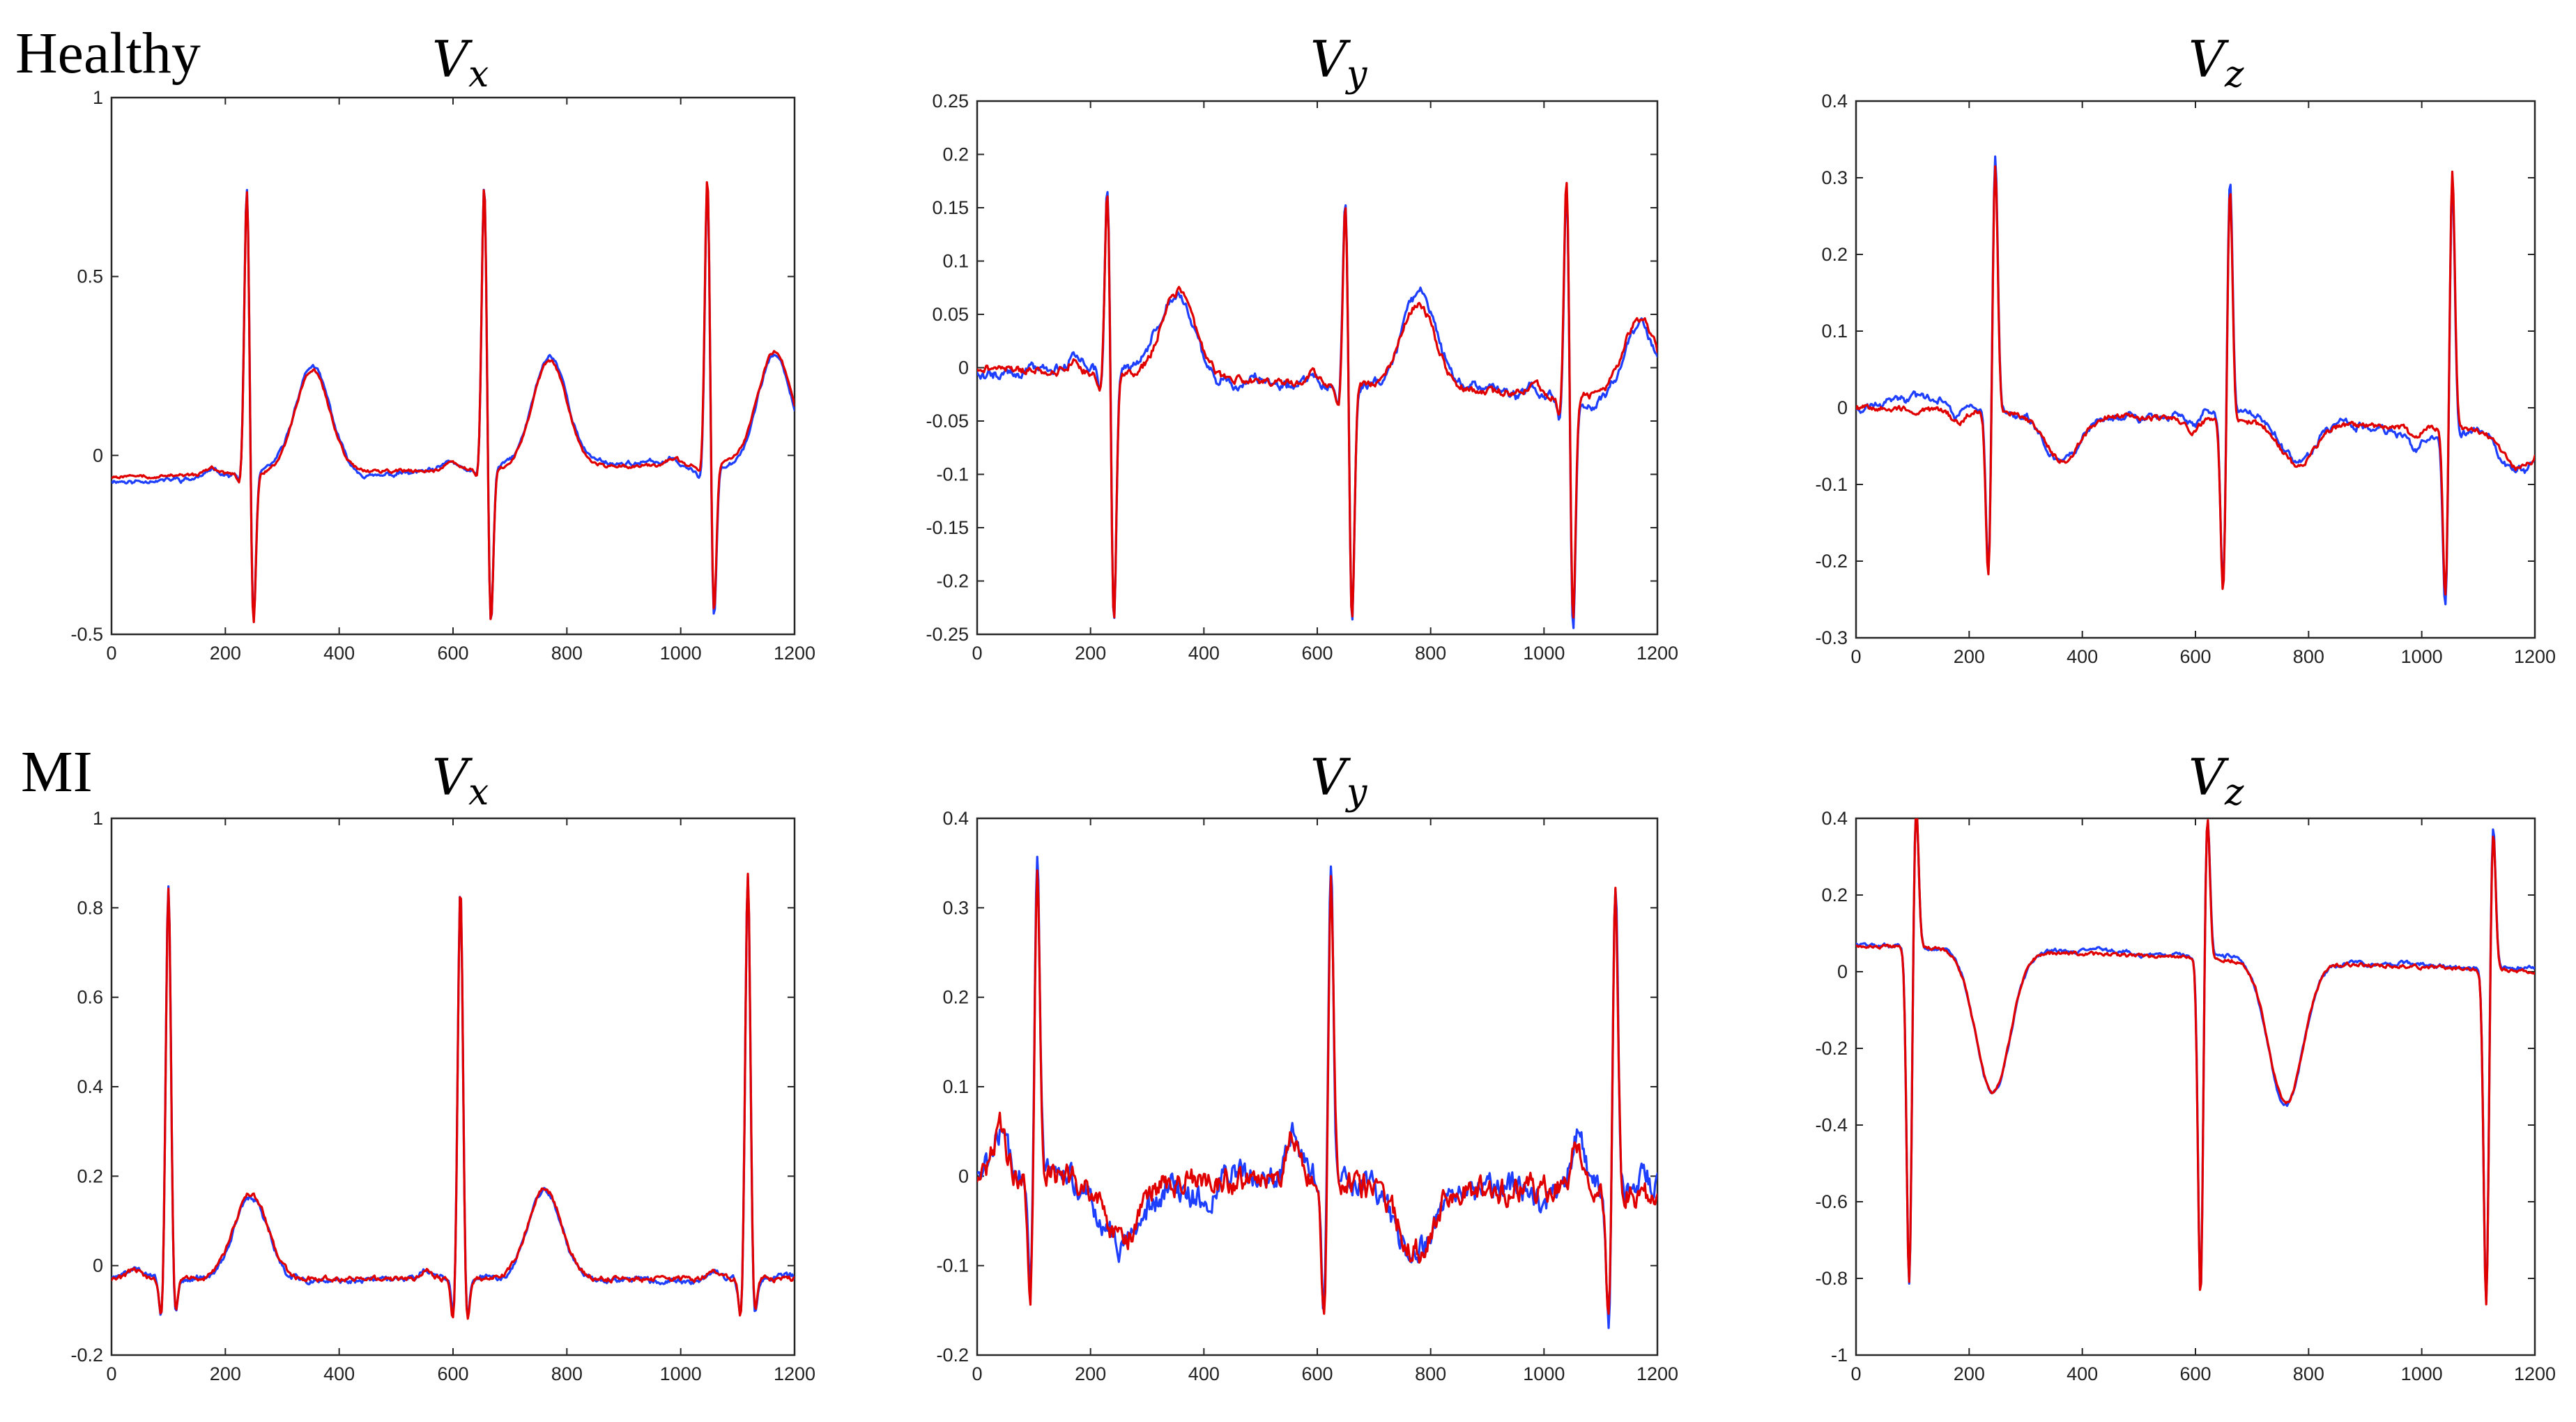 The height and width of the screenshot is (1422, 2576). I want to click on chart-title-subscript: x, so click(478, 74).